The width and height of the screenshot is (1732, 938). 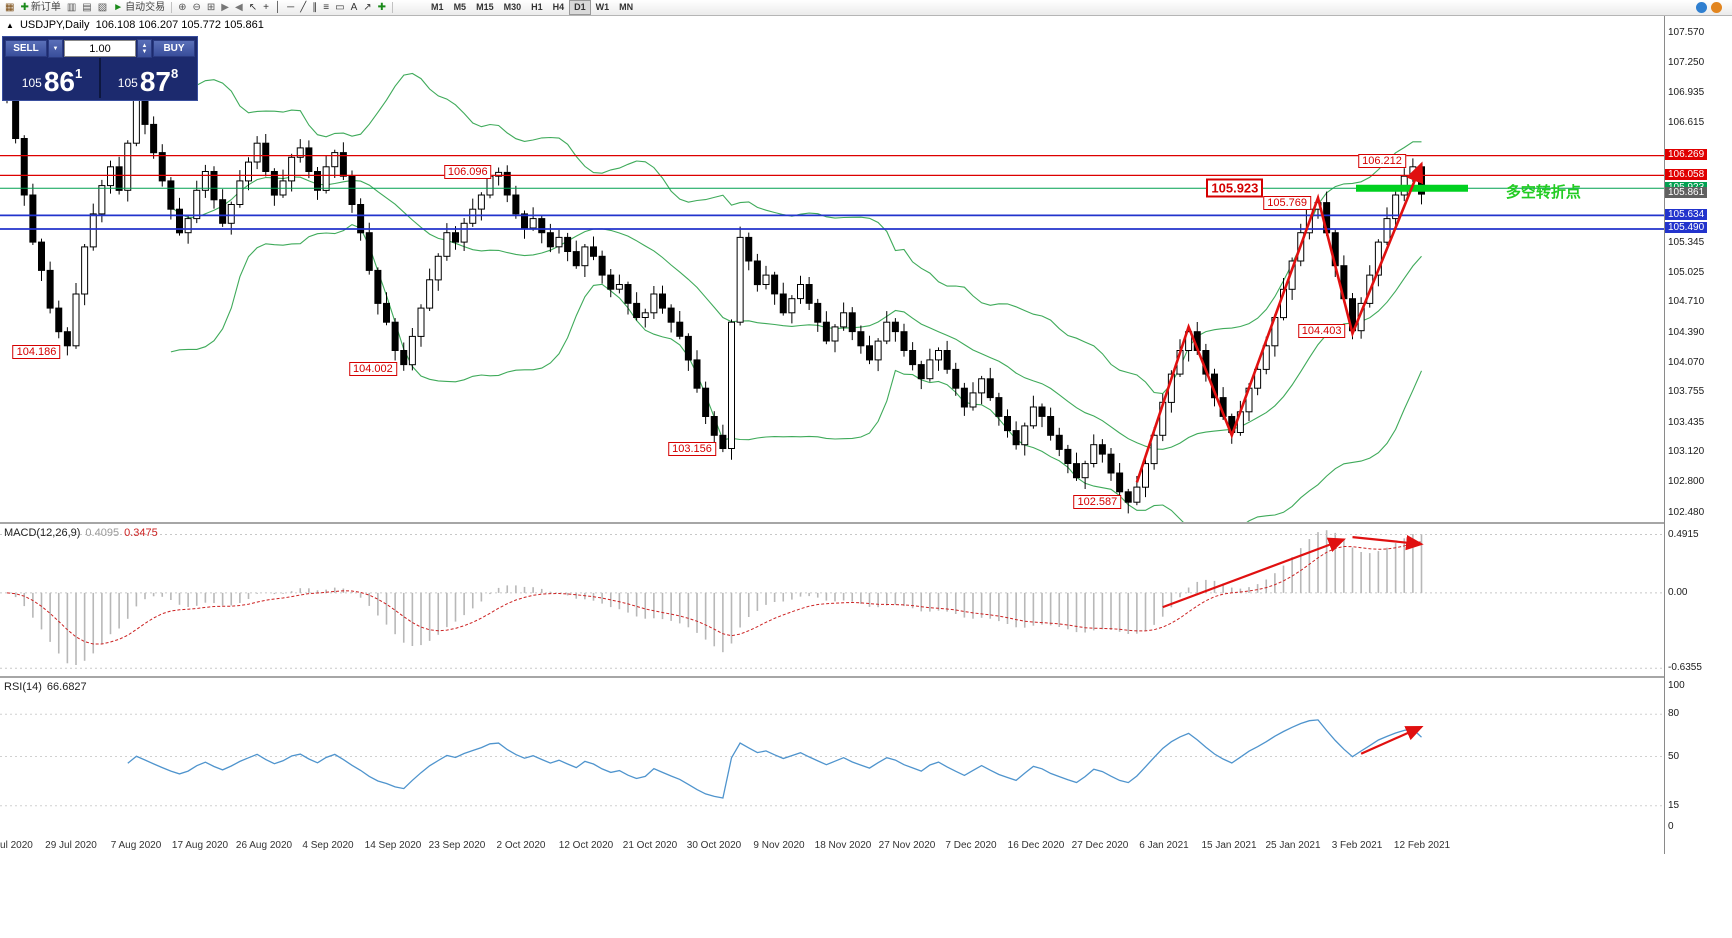 What do you see at coordinates (303, 8) in the screenshot?
I see `trendline-icon: ╱` at bounding box center [303, 8].